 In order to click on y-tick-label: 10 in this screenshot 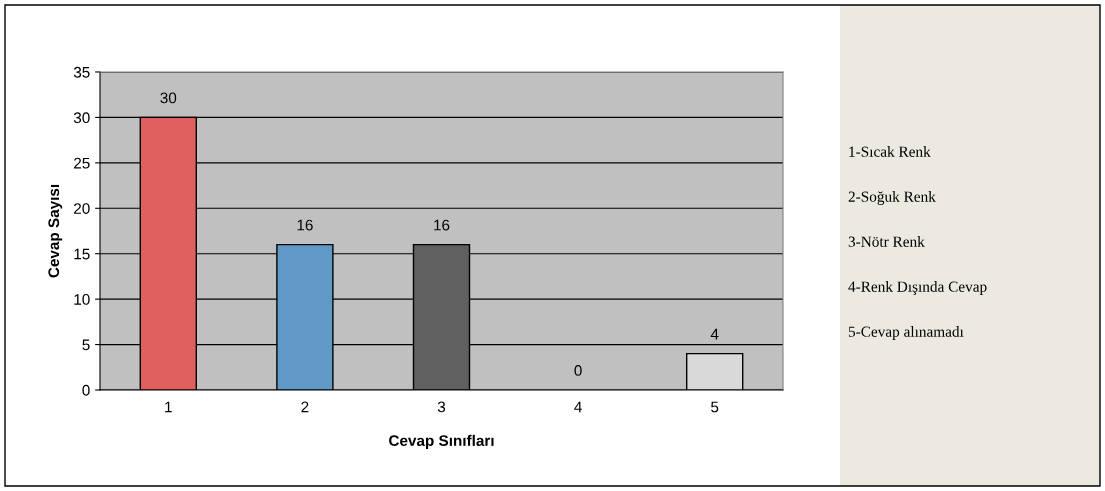, I will do `click(82, 299)`.